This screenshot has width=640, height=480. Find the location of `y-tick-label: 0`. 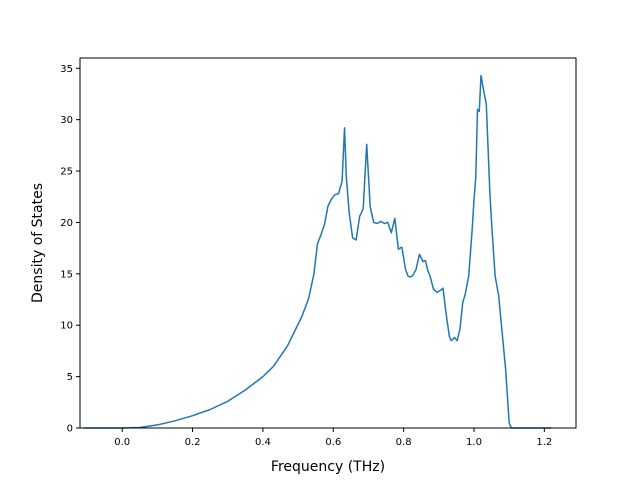

y-tick-label: 0 is located at coordinates (70, 429).